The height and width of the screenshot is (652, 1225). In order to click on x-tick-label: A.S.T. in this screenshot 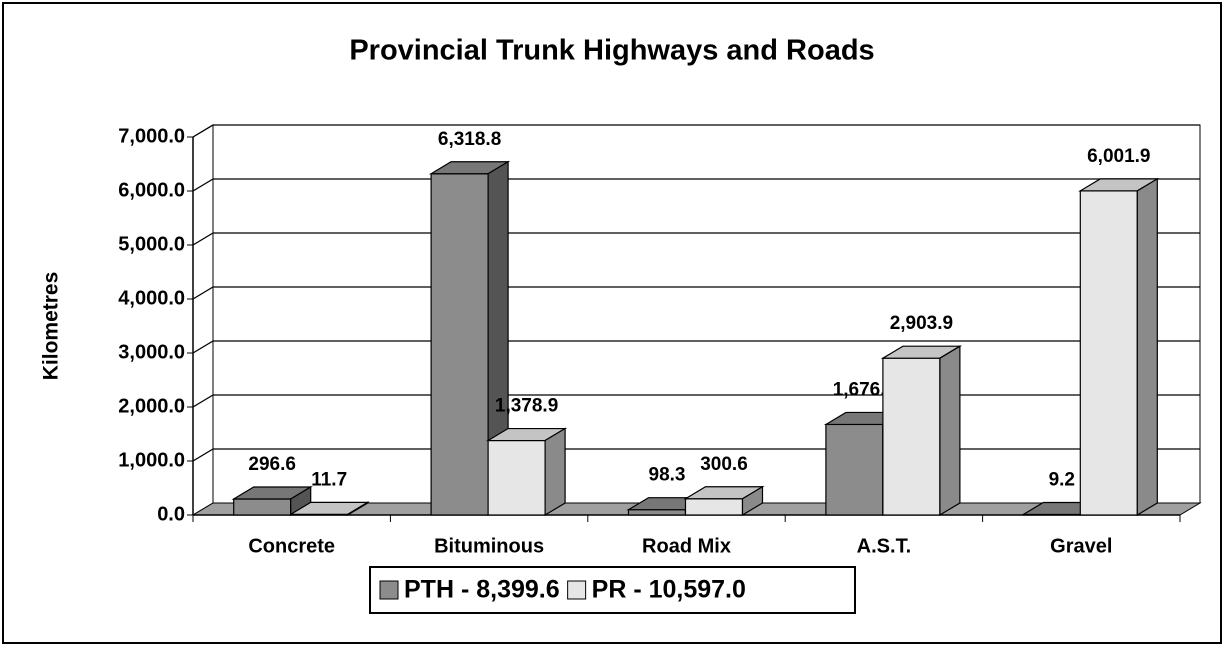, I will do `click(884, 546)`.